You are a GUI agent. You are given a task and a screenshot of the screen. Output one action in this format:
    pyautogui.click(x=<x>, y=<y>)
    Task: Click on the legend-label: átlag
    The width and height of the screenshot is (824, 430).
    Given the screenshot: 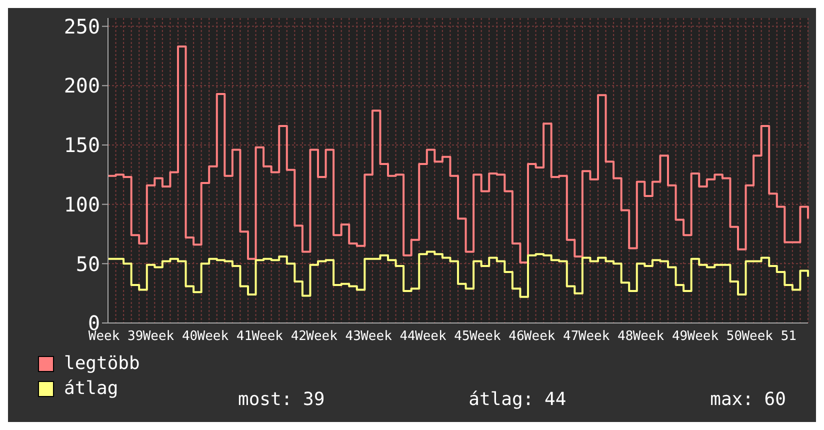 What is the action you would take?
    pyautogui.click(x=91, y=388)
    